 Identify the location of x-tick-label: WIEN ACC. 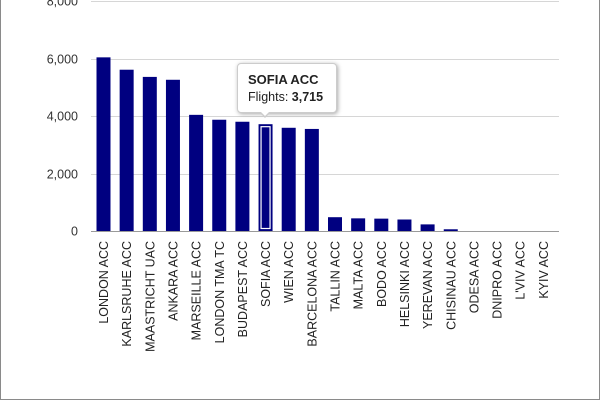
(289, 272).